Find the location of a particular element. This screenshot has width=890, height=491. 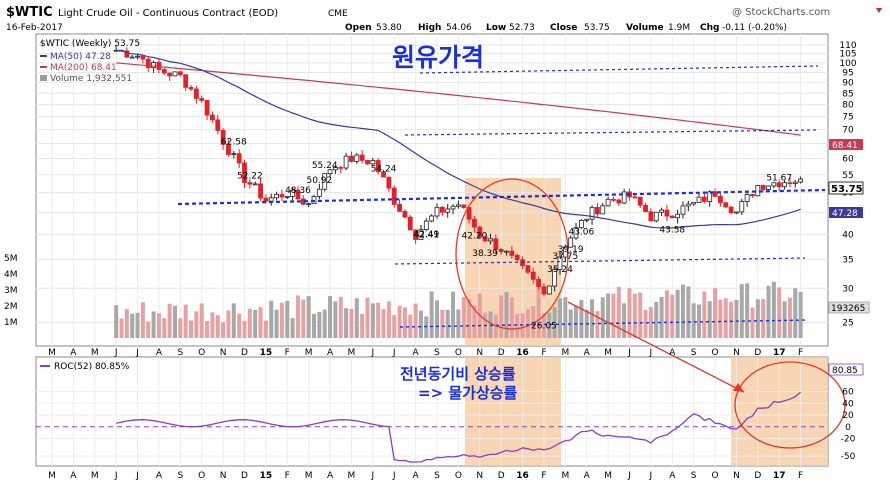

svg-text: 53.75 is located at coordinates (847, 189).